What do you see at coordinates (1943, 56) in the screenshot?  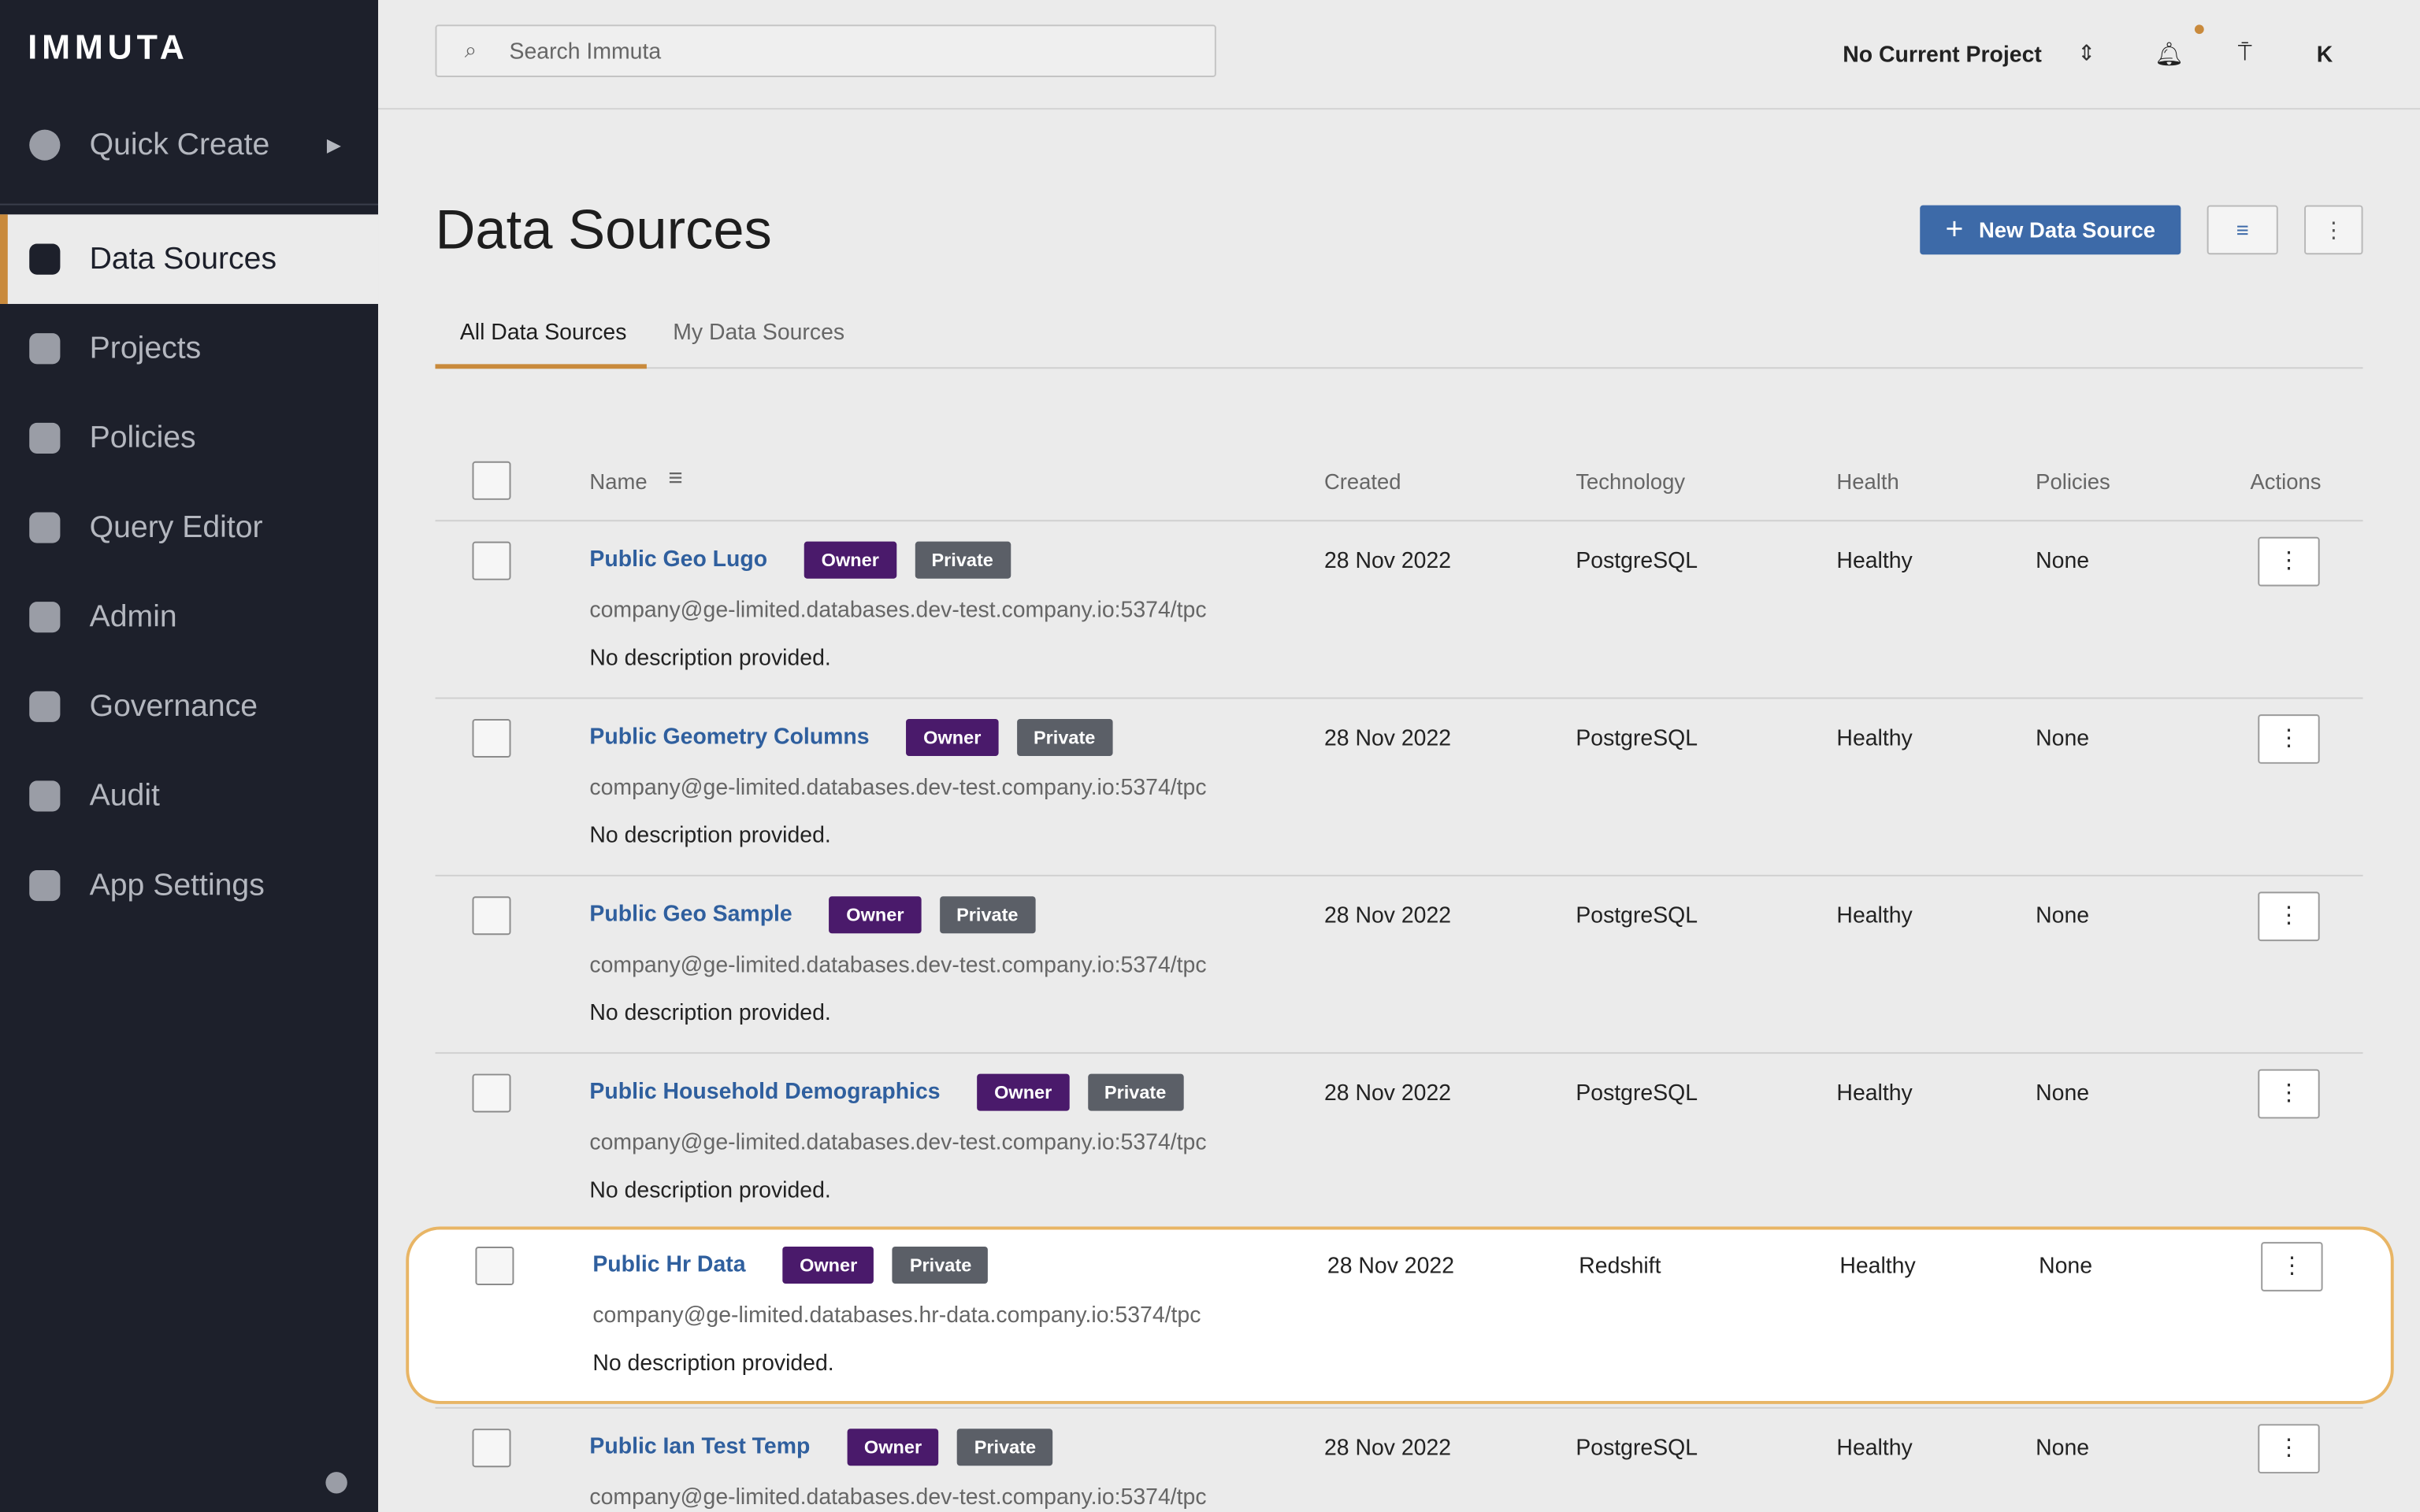 I see `project-selector: No Current Project` at bounding box center [1943, 56].